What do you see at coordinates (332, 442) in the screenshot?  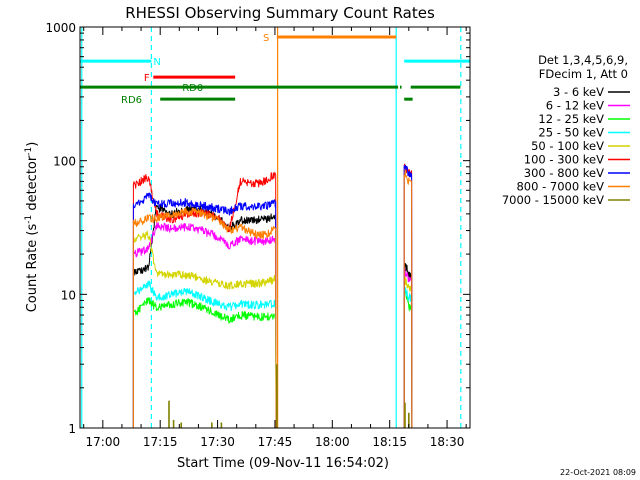 I see `x-tick-label: 18:00` at bounding box center [332, 442].